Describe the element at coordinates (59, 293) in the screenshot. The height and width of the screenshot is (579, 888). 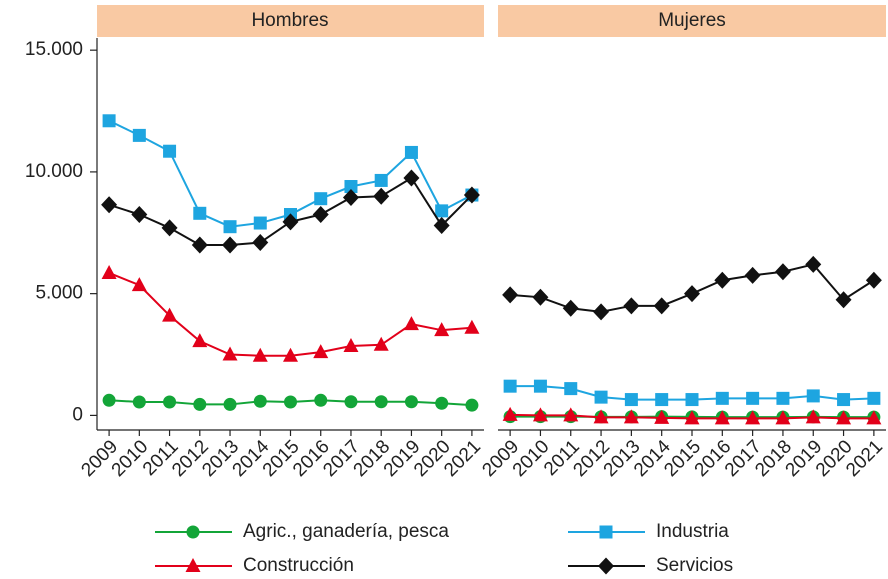
I see `y-tick-label: 5.000` at that location.